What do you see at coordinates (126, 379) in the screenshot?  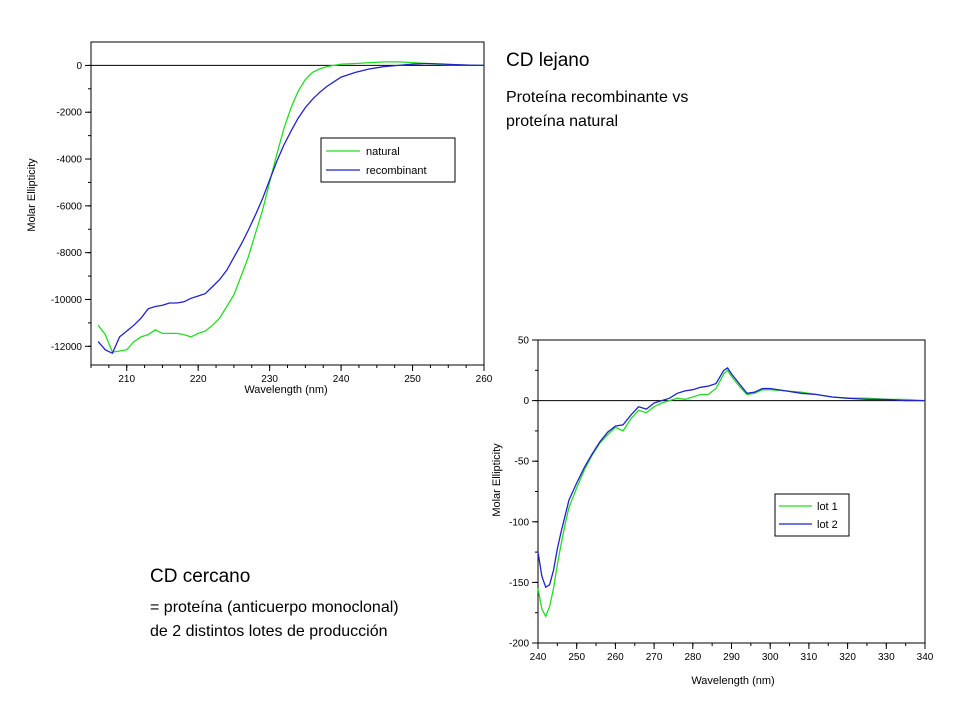 I see `far-x-tick-label: 210` at bounding box center [126, 379].